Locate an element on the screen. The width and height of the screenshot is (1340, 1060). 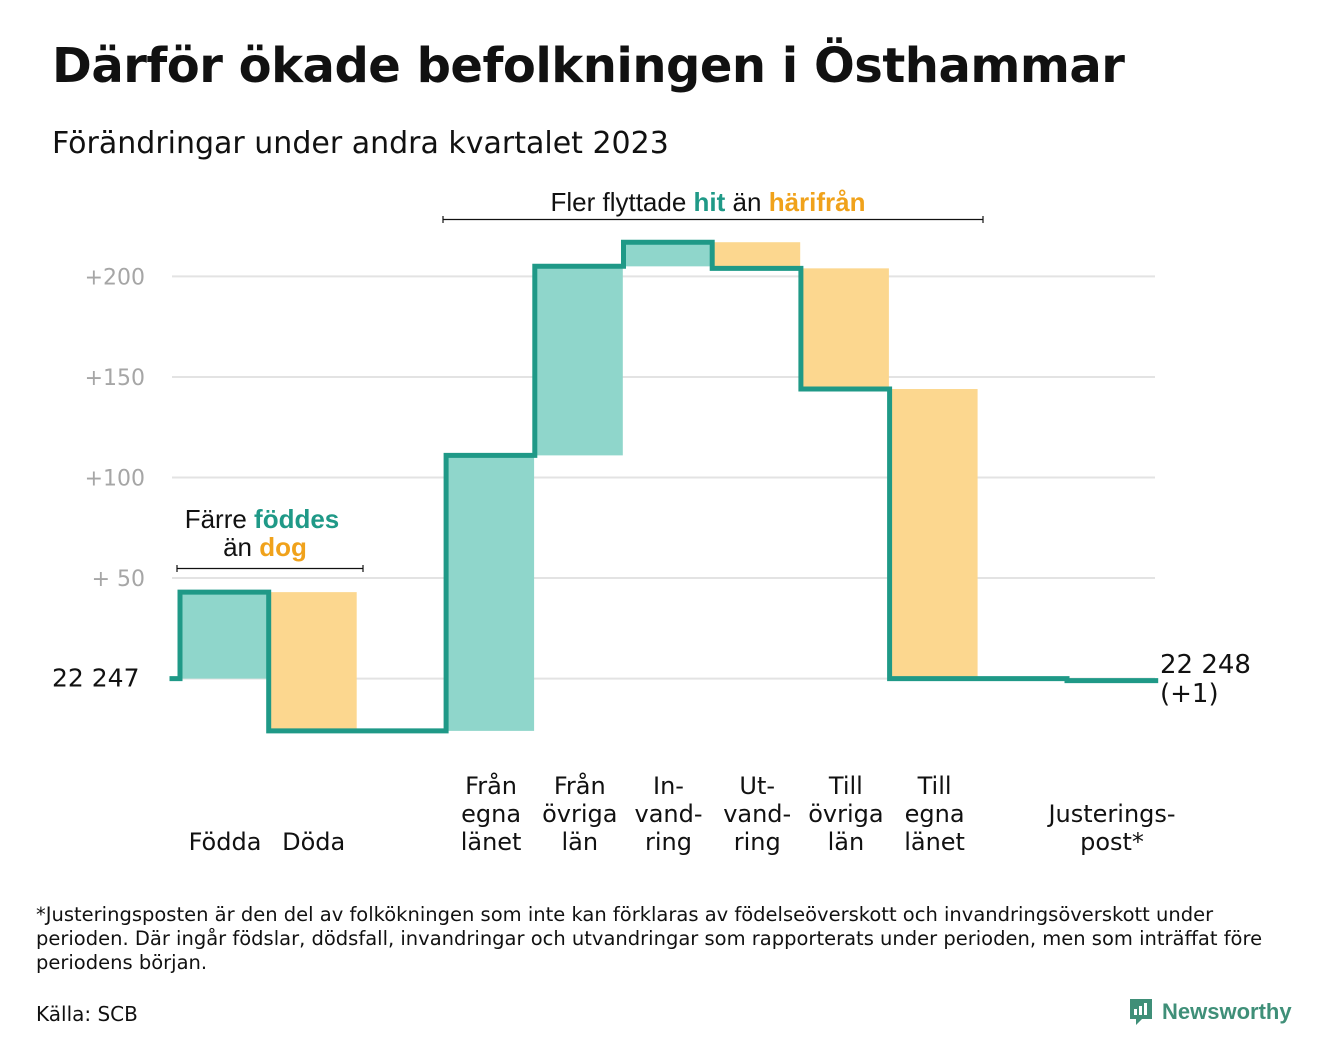
newsworthy-logo: Newsworthy is located at coordinates (1210, 1012).